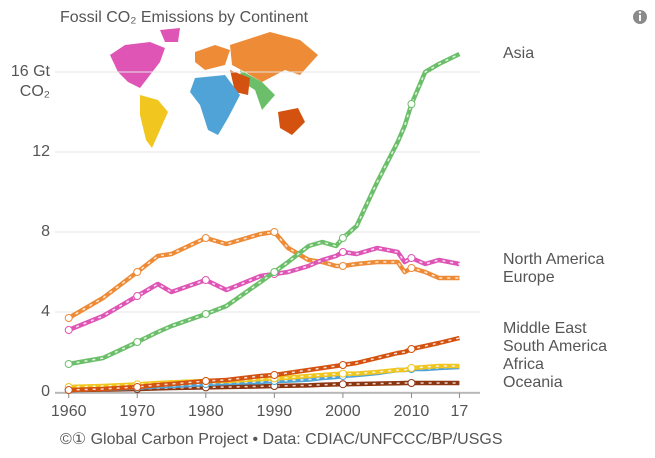 The height and width of the screenshot is (458, 655). Describe the element at coordinates (553, 259) in the screenshot. I see `legend-label: North America` at that location.